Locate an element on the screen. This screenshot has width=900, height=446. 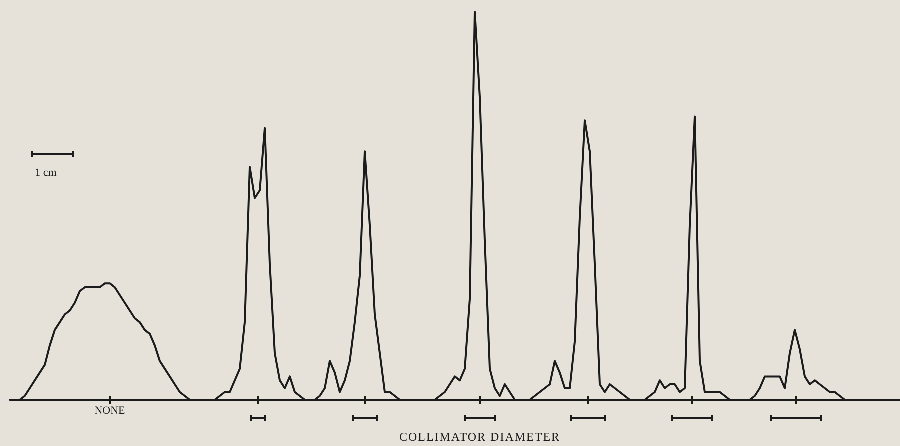
x-axis-title: COLLIMATOR DIAMETER is located at coordinates (480, 437).